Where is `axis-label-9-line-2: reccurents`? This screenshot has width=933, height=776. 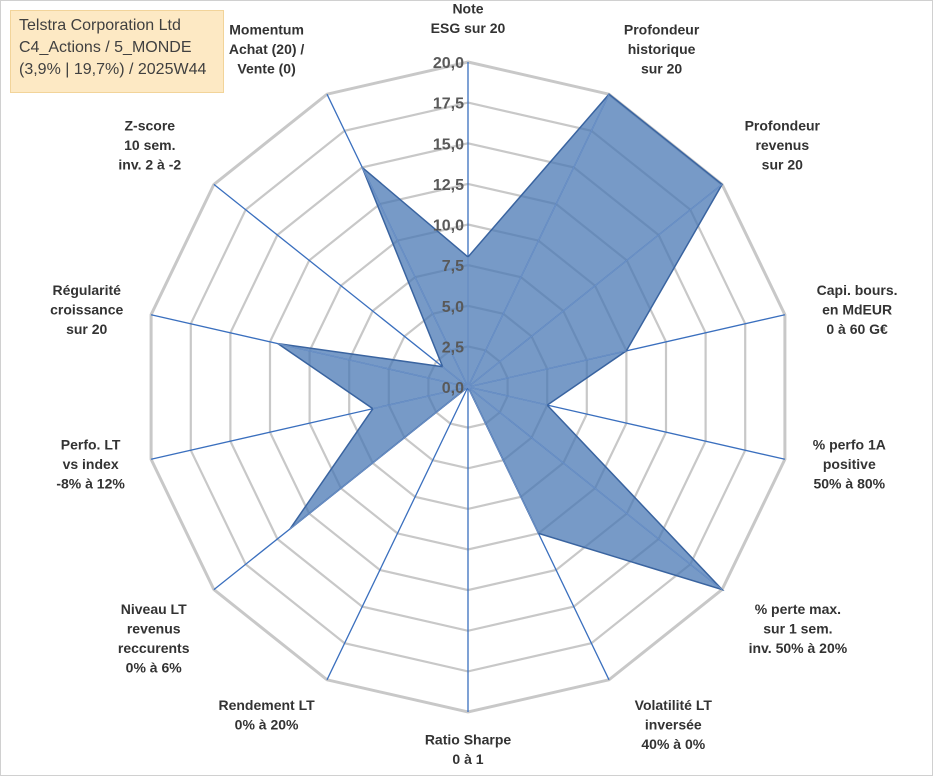
axis-label-9-line-2: reccurents is located at coordinates (154, 648).